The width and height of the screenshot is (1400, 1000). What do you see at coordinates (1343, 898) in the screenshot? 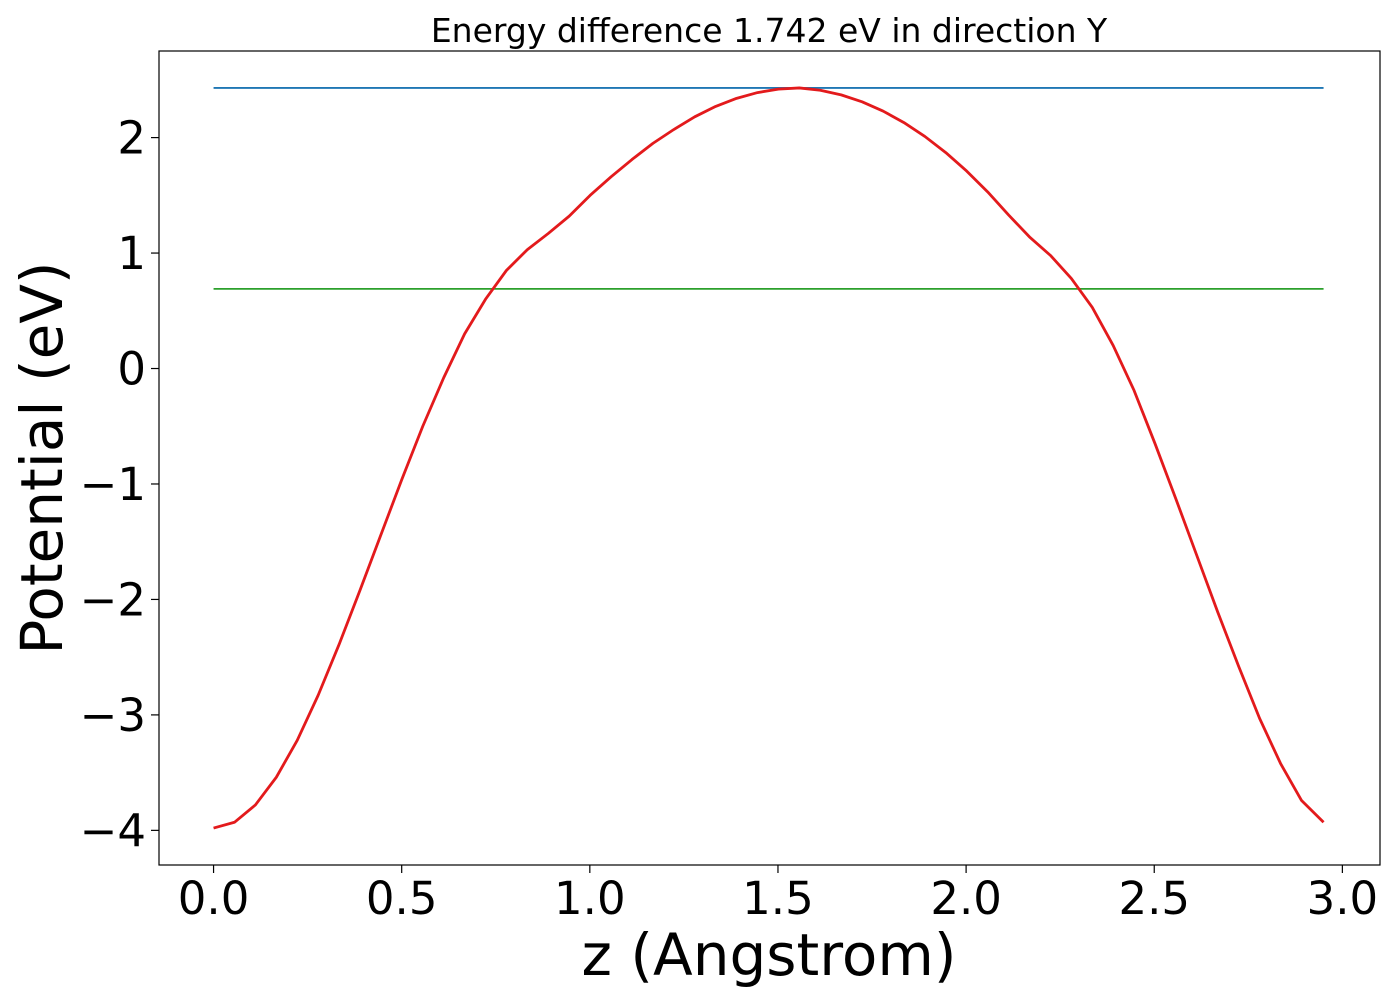
I see `x-tick-label: 3.0` at bounding box center [1343, 898].